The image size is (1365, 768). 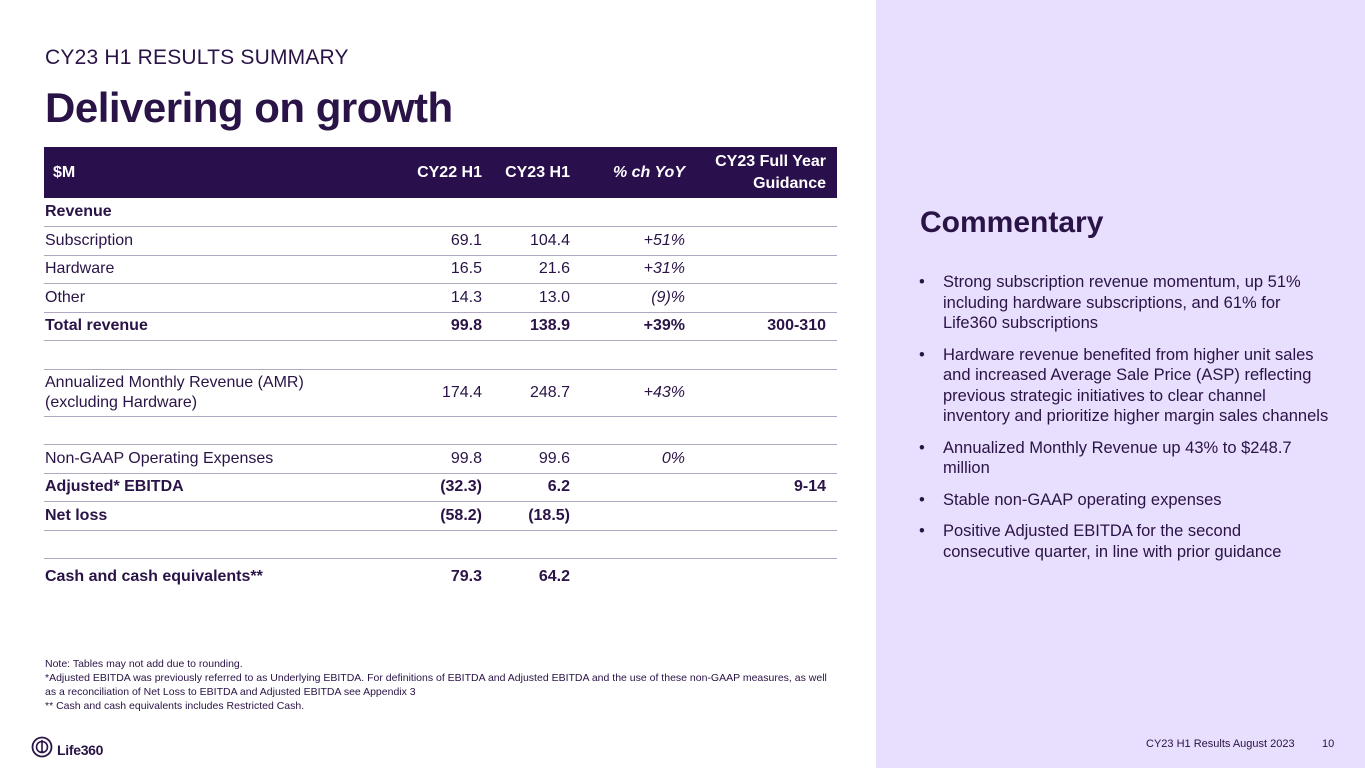 I want to click on cell-cy23: 21.6, so click(x=537, y=269).